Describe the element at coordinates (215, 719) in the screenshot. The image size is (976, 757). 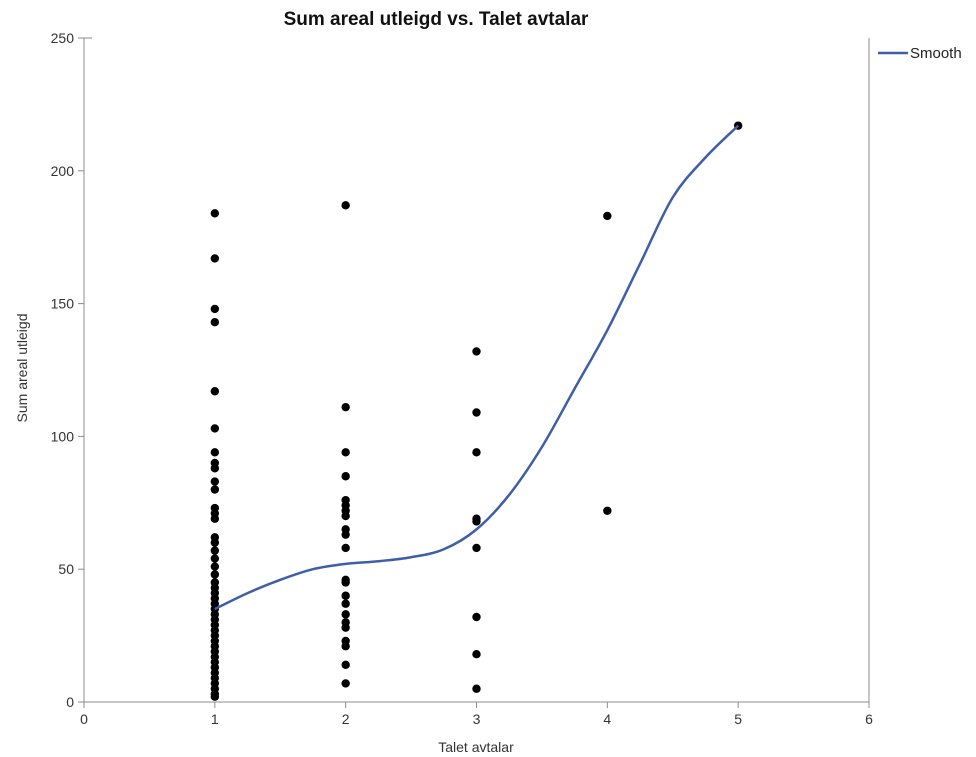
I see `x-tick-label: 1` at that location.